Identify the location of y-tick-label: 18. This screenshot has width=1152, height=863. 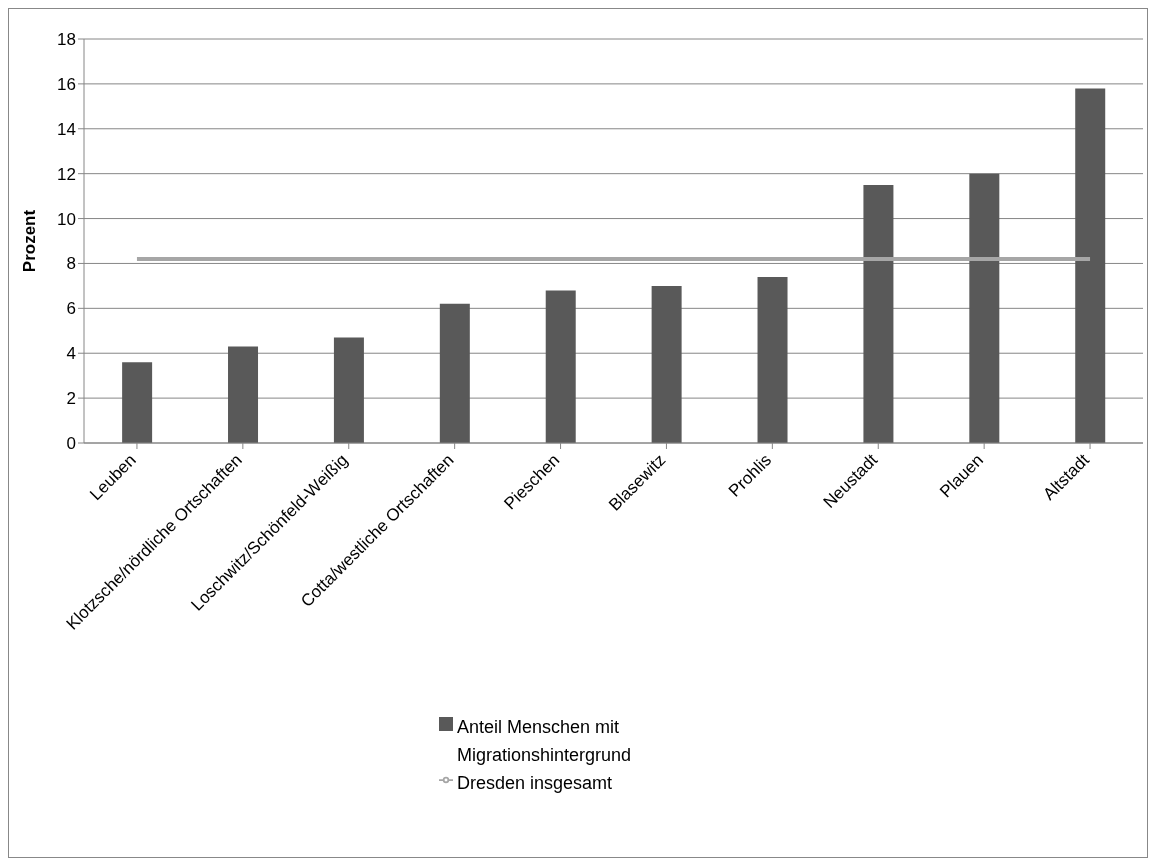
(66, 40).